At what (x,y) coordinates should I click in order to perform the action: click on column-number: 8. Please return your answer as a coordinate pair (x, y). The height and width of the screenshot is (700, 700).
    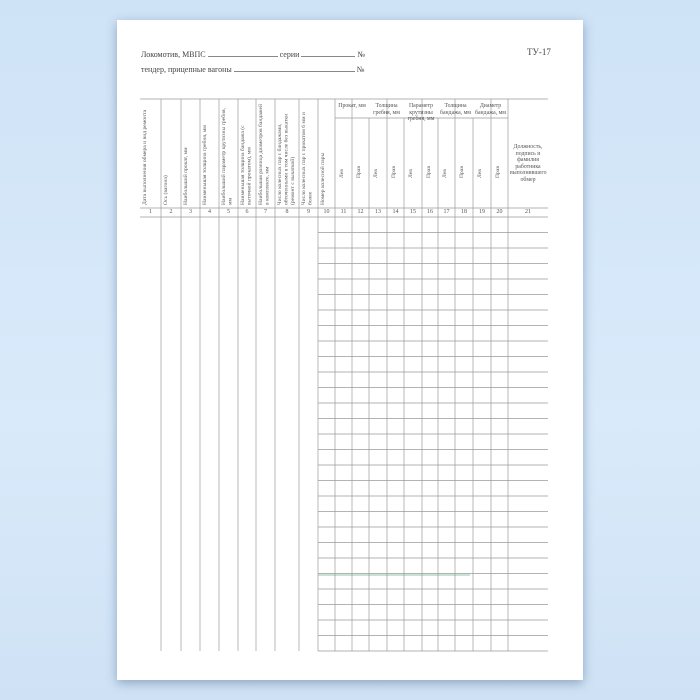
    Looking at the image, I should click on (287, 212).